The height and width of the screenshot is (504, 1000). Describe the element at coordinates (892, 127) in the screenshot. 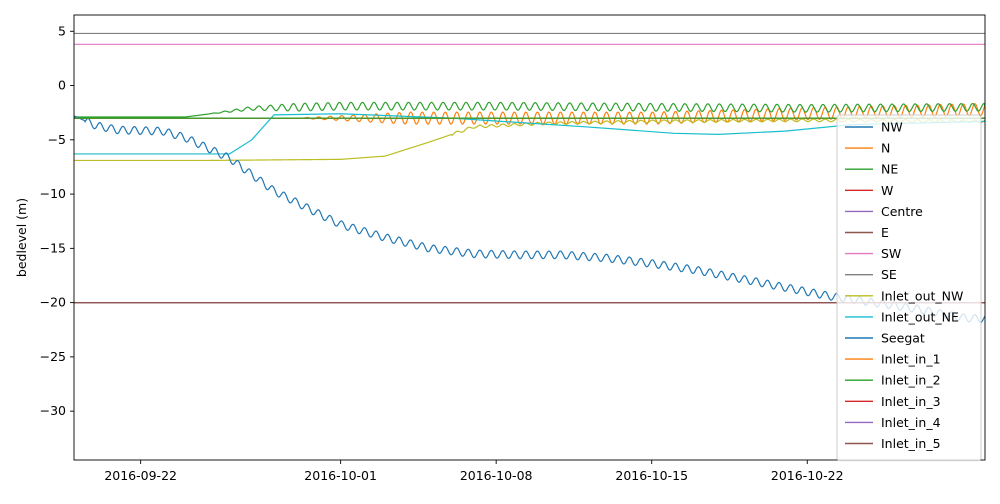

I see `legend-label: NW` at that location.